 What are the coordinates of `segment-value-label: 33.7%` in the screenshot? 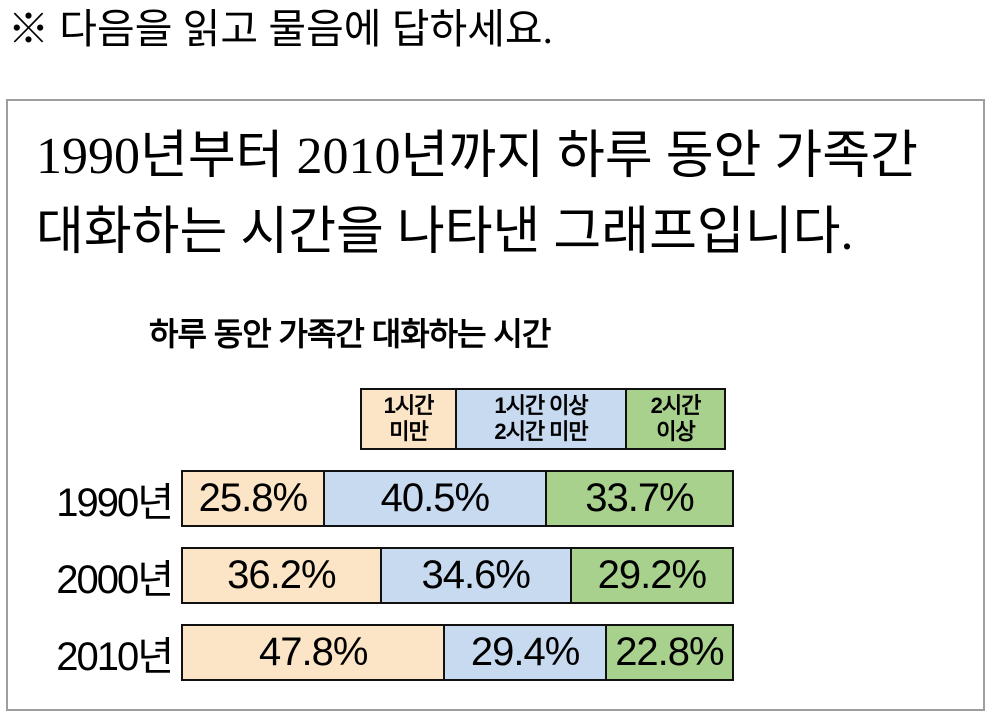 It's located at (639, 498).